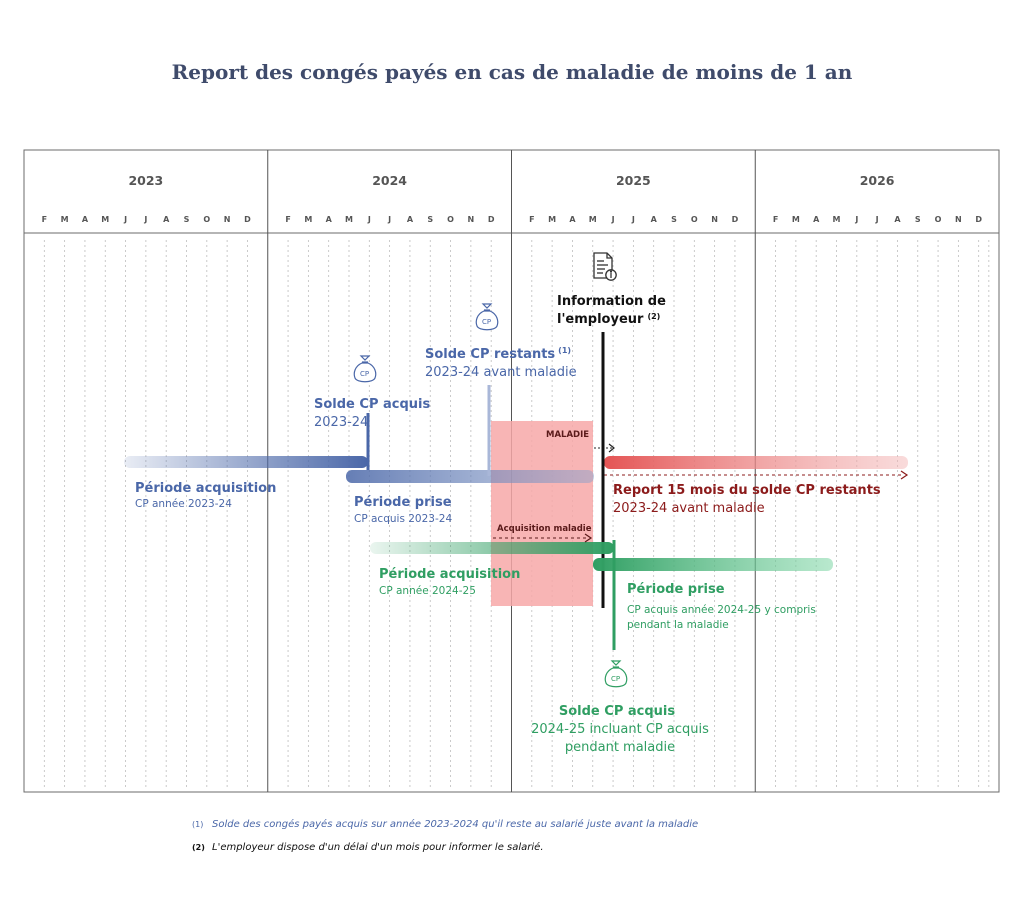  Describe the element at coordinates (341, 422) in the screenshot. I see `solde-acquis-2023-24-line2: 2023-24` at that location.